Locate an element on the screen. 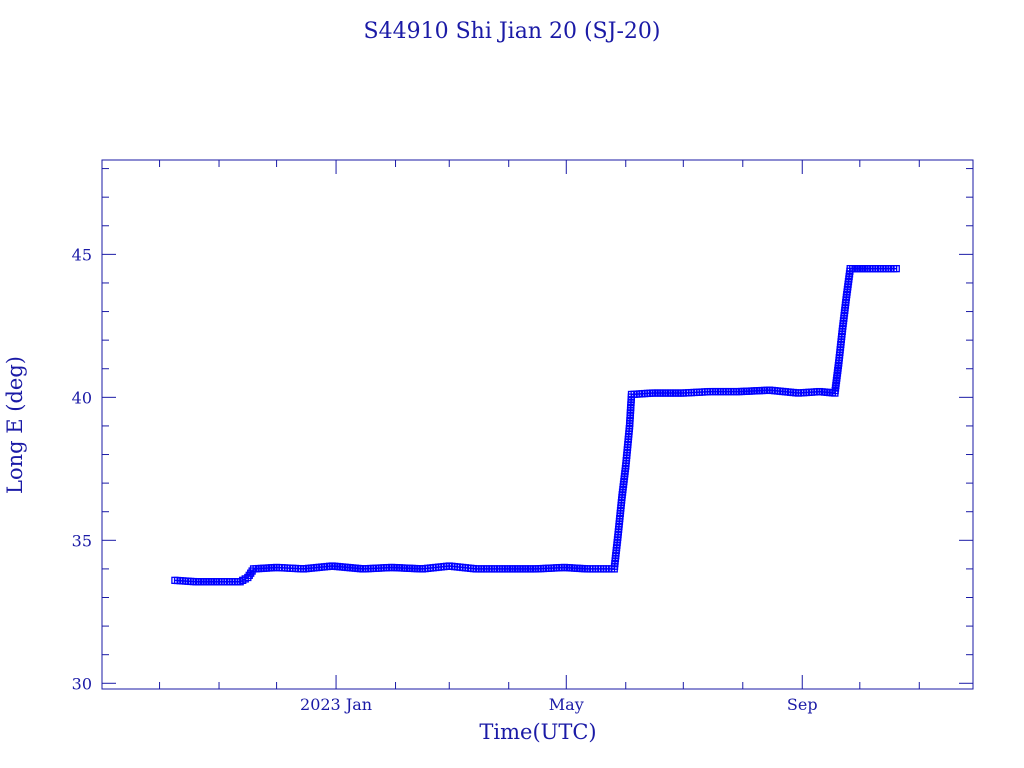 The height and width of the screenshot is (768, 1024). y-tick-label: 40 is located at coordinates (82, 397).